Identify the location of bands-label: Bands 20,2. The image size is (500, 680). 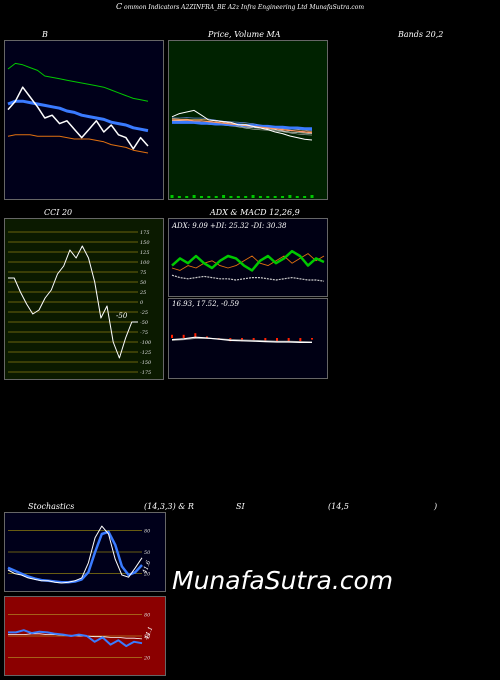
(421, 34).